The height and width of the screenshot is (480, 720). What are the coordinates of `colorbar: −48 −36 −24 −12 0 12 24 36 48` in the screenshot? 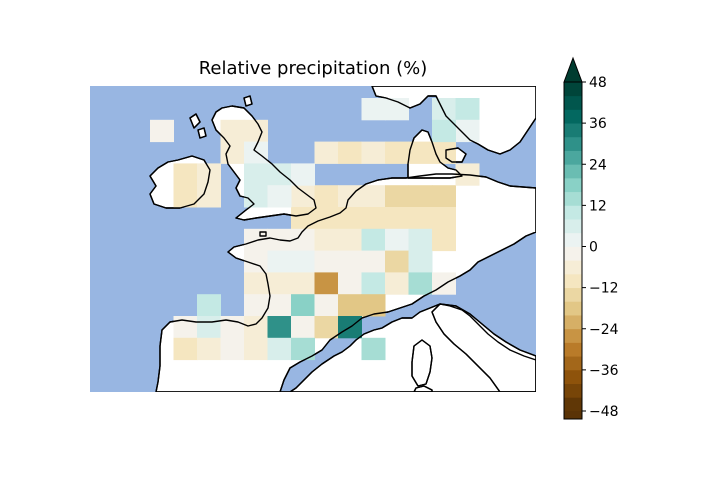 It's located at (591, 238).